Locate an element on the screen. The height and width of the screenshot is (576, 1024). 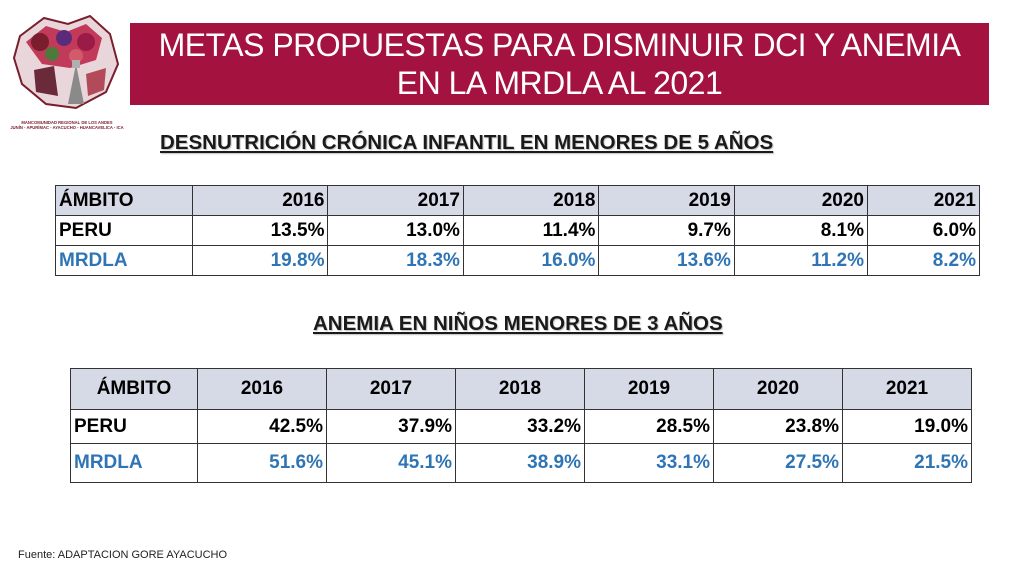
table-cell: 18.3% is located at coordinates (395, 260).